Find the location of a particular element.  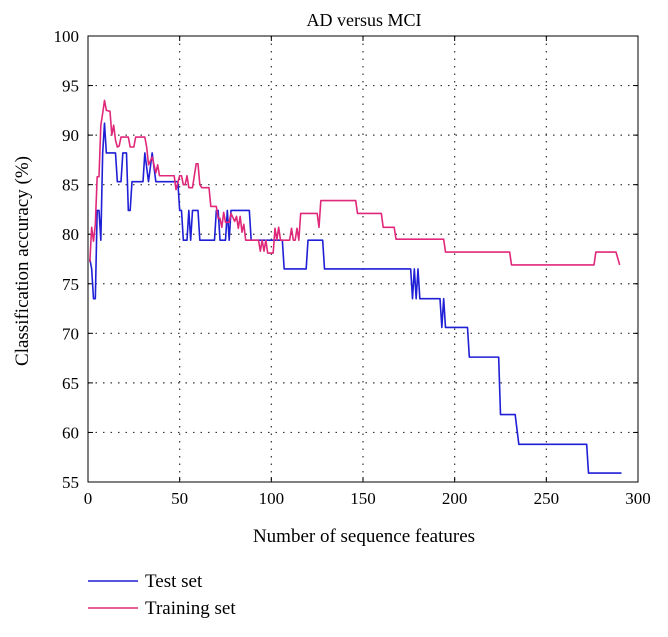

x-tick-label: 300 is located at coordinates (638, 498).